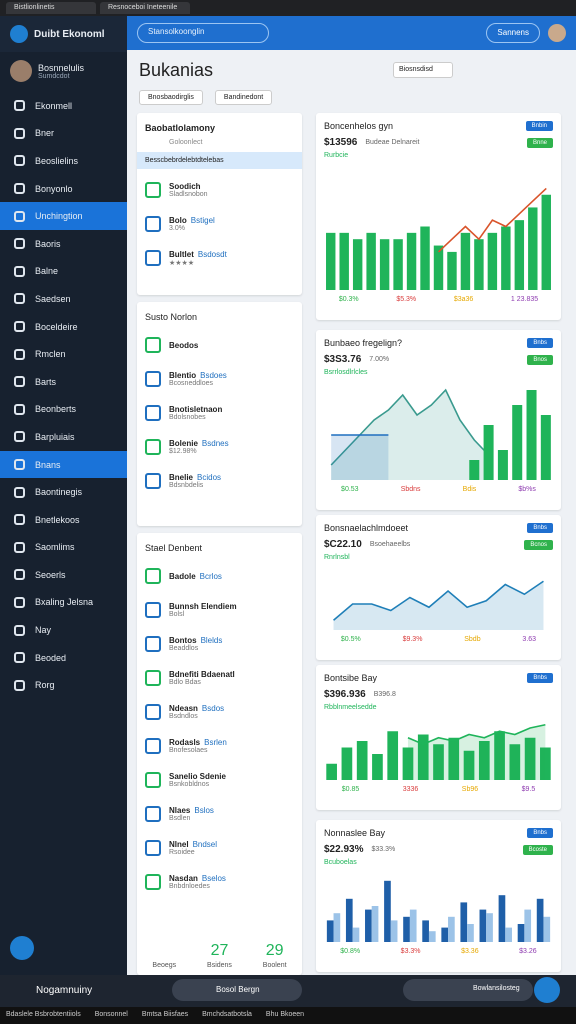  What do you see at coordinates (183, 708) in the screenshot?
I see `item-title-text: Ndeasn` at bounding box center [183, 708].